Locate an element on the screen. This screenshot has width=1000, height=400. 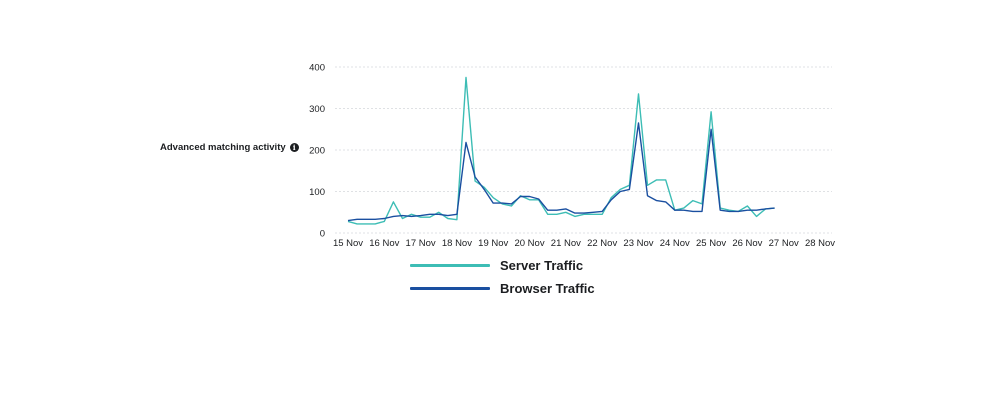
x-tick-label: 18 Nov is located at coordinates (457, 243).